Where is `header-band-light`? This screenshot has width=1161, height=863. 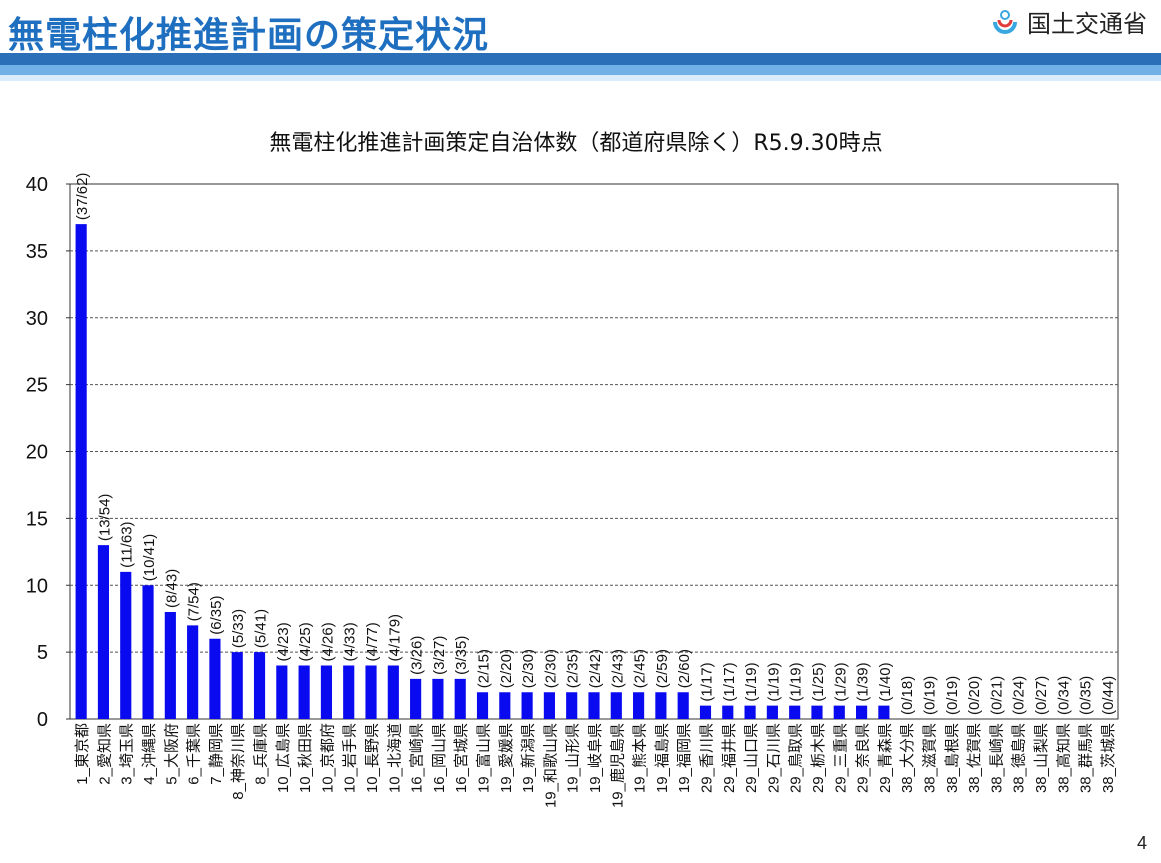 header-band-light is located at coordinates (580, 78).